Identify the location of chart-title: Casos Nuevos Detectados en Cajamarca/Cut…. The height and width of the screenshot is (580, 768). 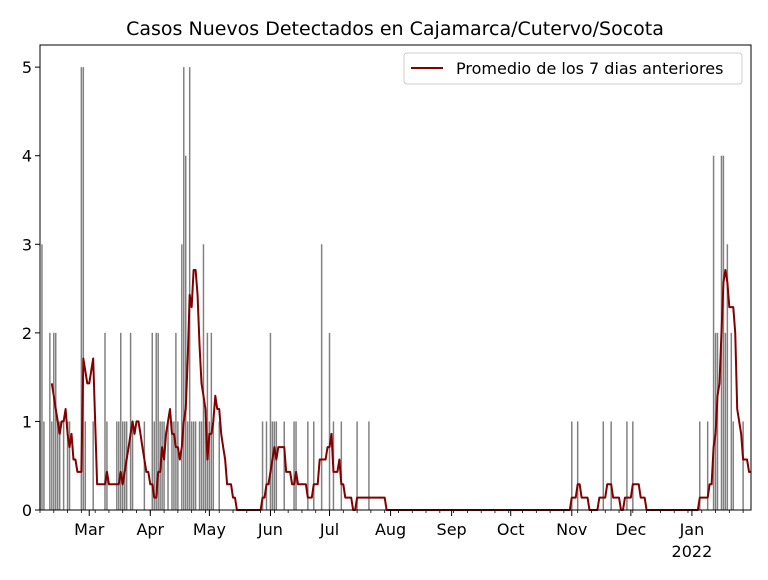
(395, 29).